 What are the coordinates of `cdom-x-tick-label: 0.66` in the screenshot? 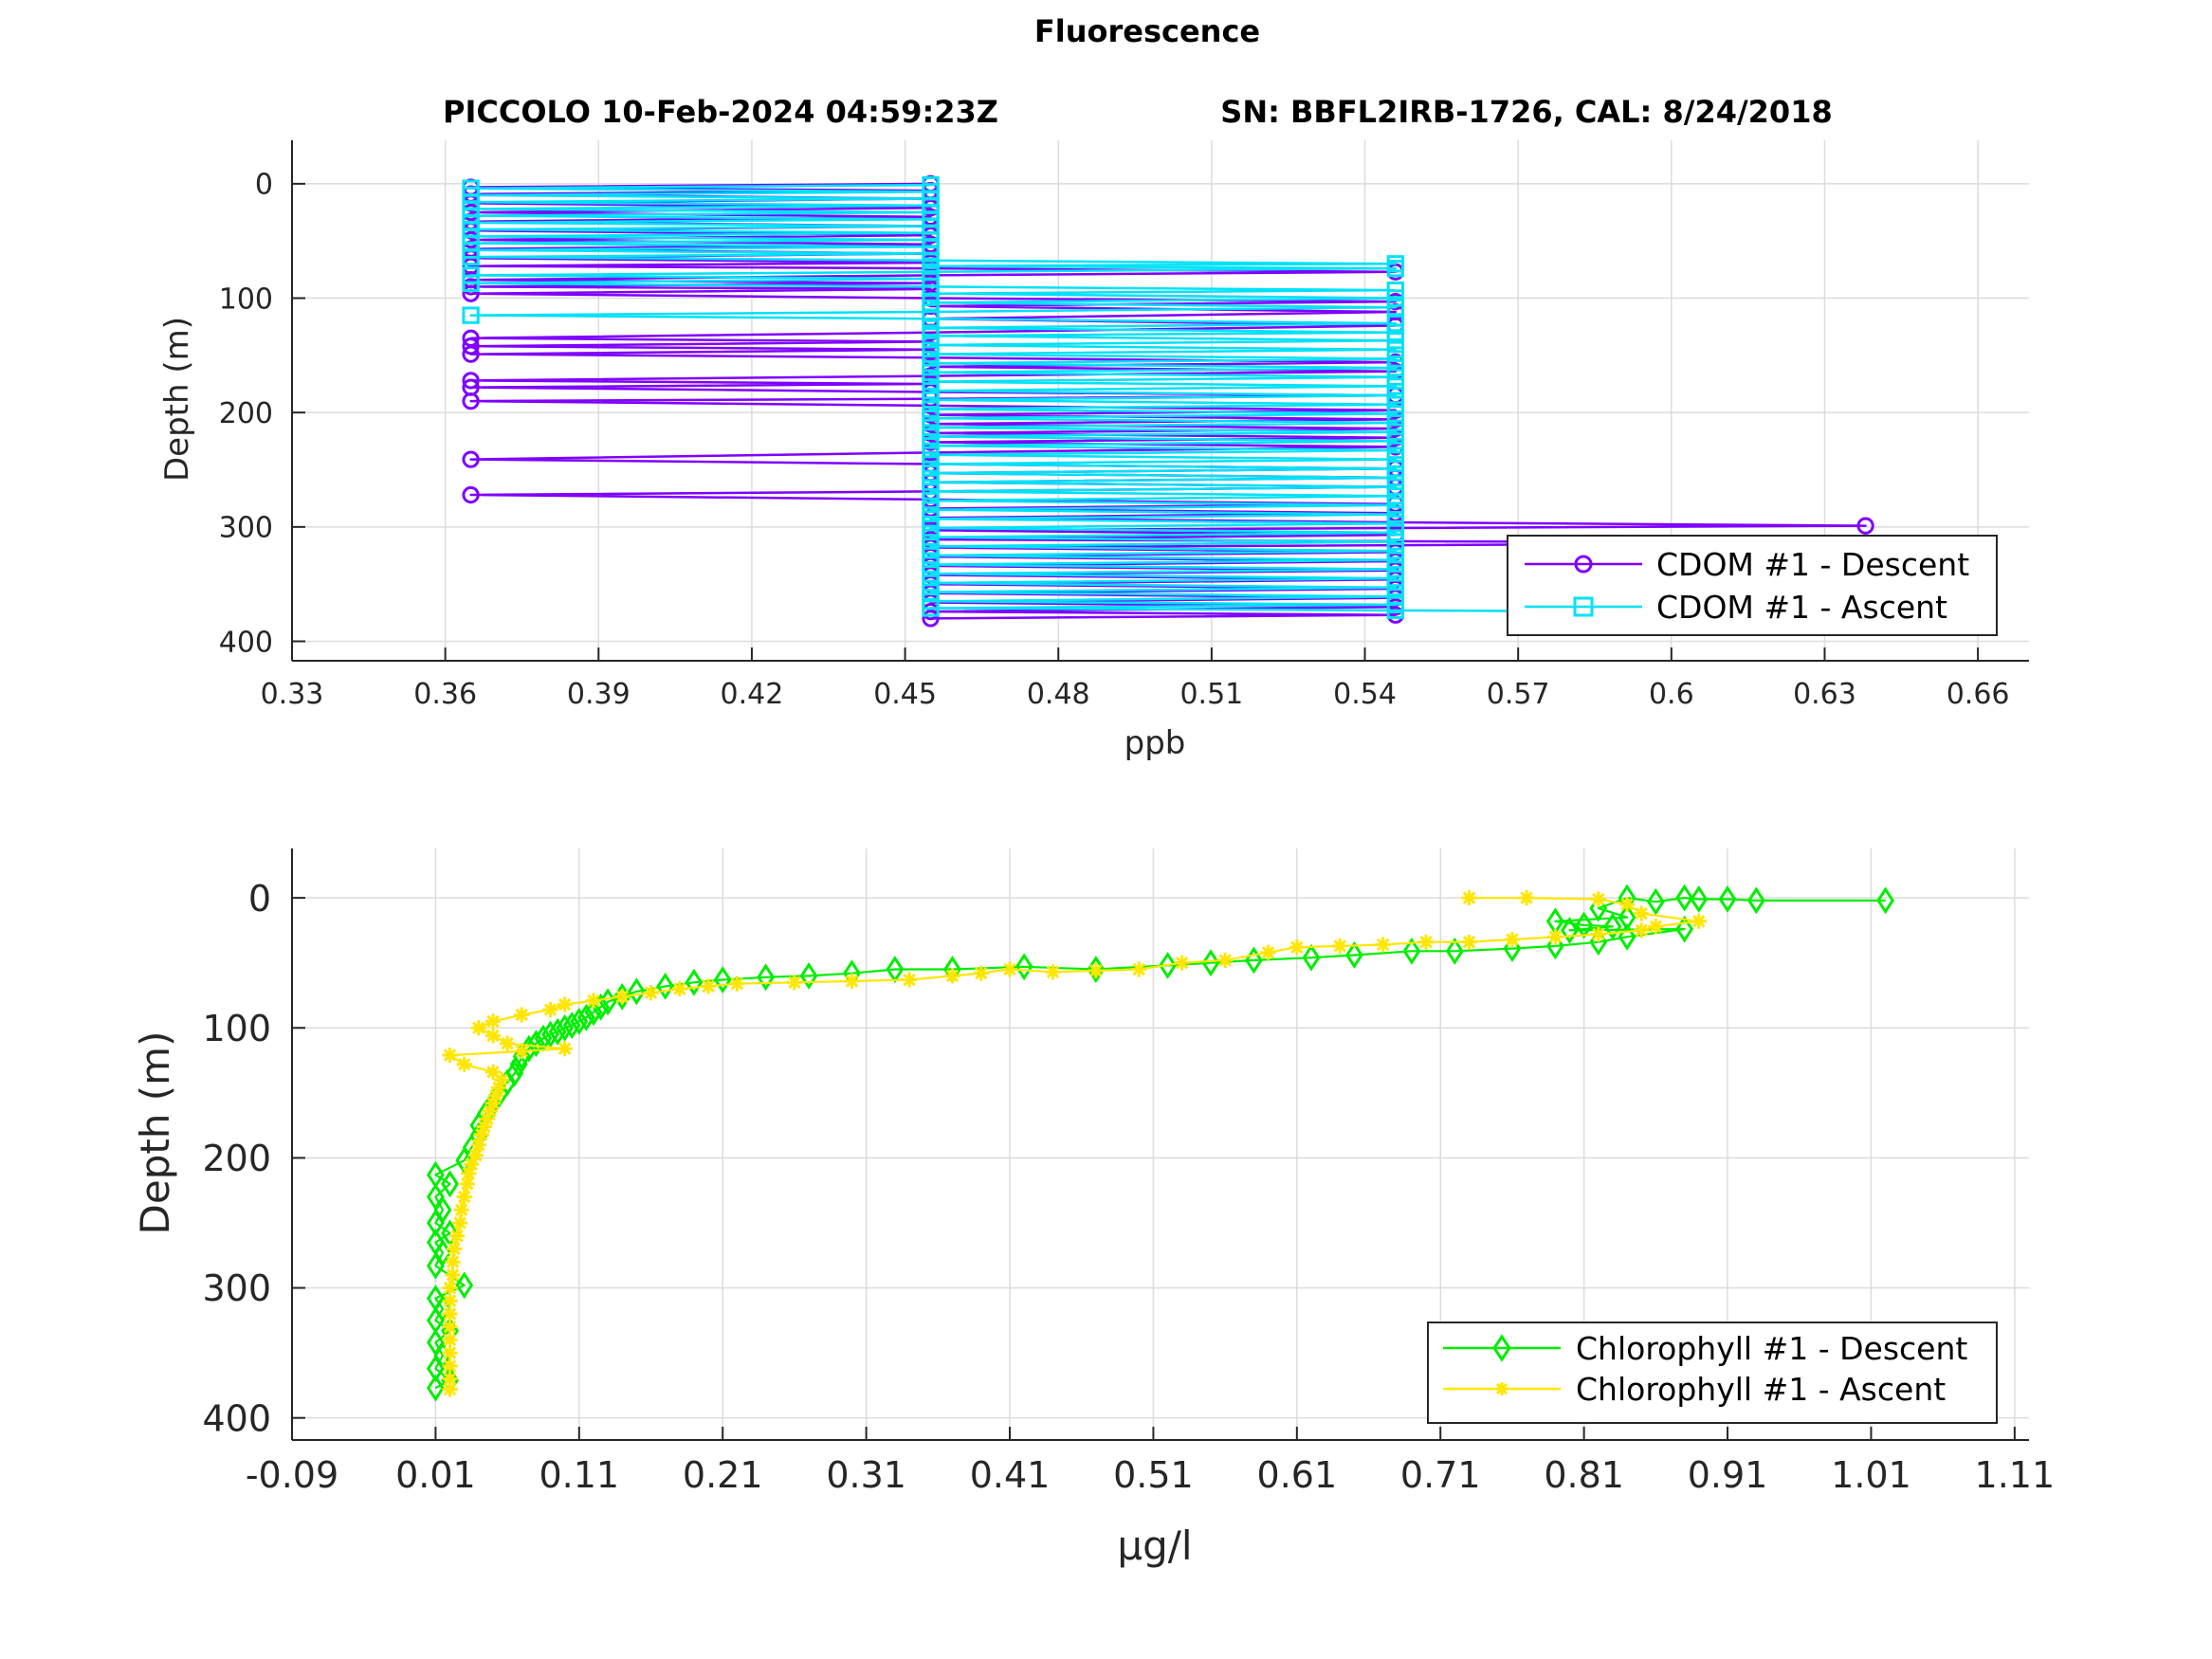 It's located at (1978, 694).